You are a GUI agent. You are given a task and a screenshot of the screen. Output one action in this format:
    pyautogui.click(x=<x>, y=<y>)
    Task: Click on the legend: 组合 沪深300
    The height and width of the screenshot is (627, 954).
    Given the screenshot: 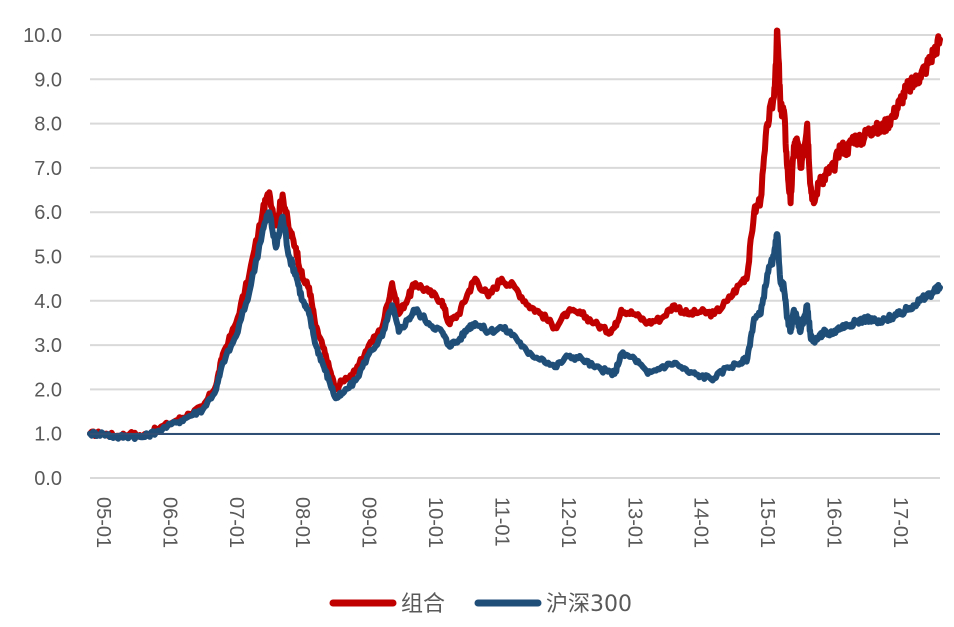 What is the action you would take?
    pyautogui.click(x=480, y=604)
    